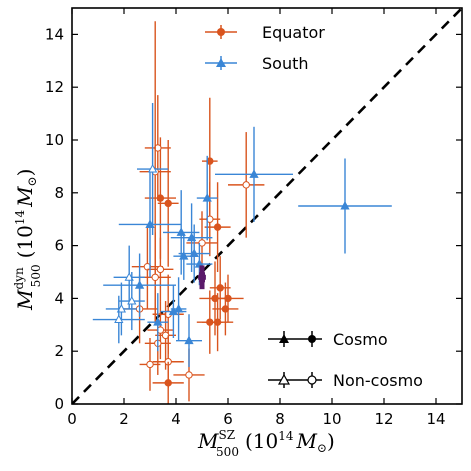  Describe the element at coordinates (59, 298) in the screenshot. I see `y-tick-label: 4` at that location.